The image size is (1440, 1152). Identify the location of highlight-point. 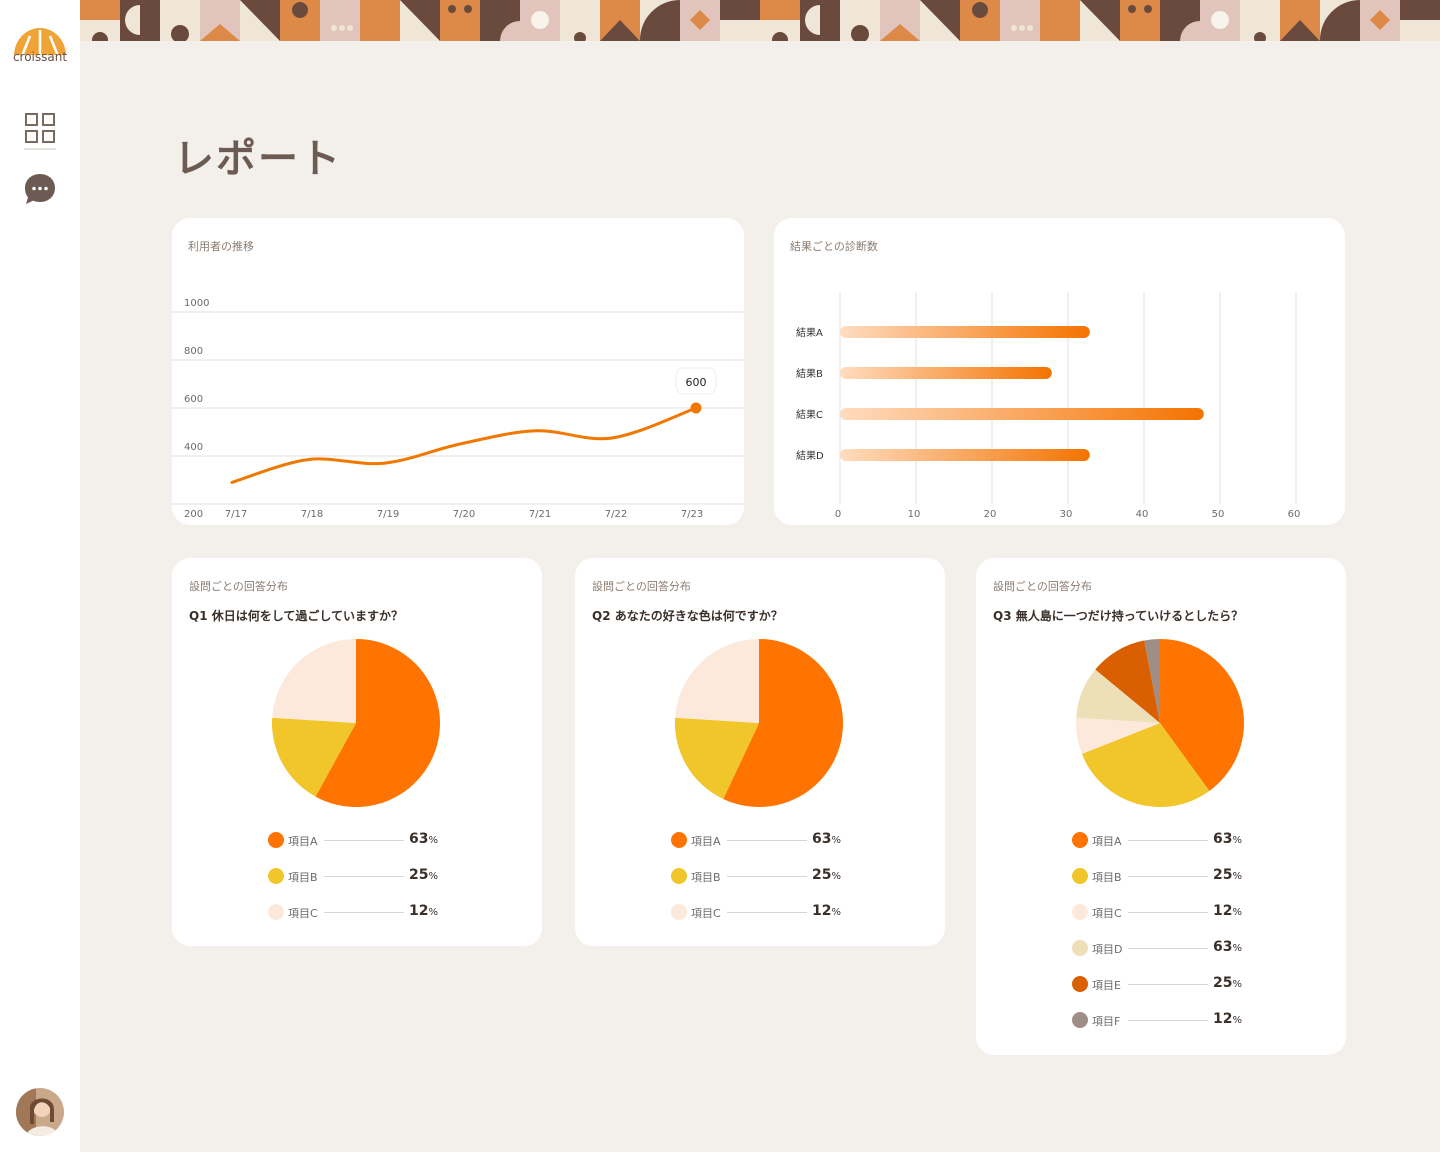
(696, 408).